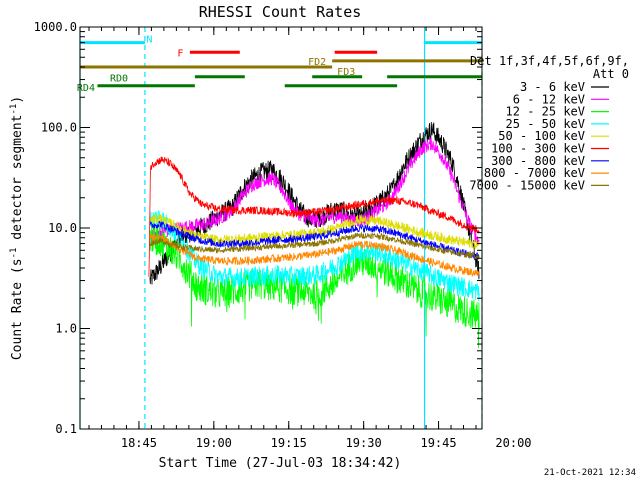  Describe the element at coordinates (541, 136) in the screenshot. I see `legend-label-4: 50 - 100 keV` at that location.